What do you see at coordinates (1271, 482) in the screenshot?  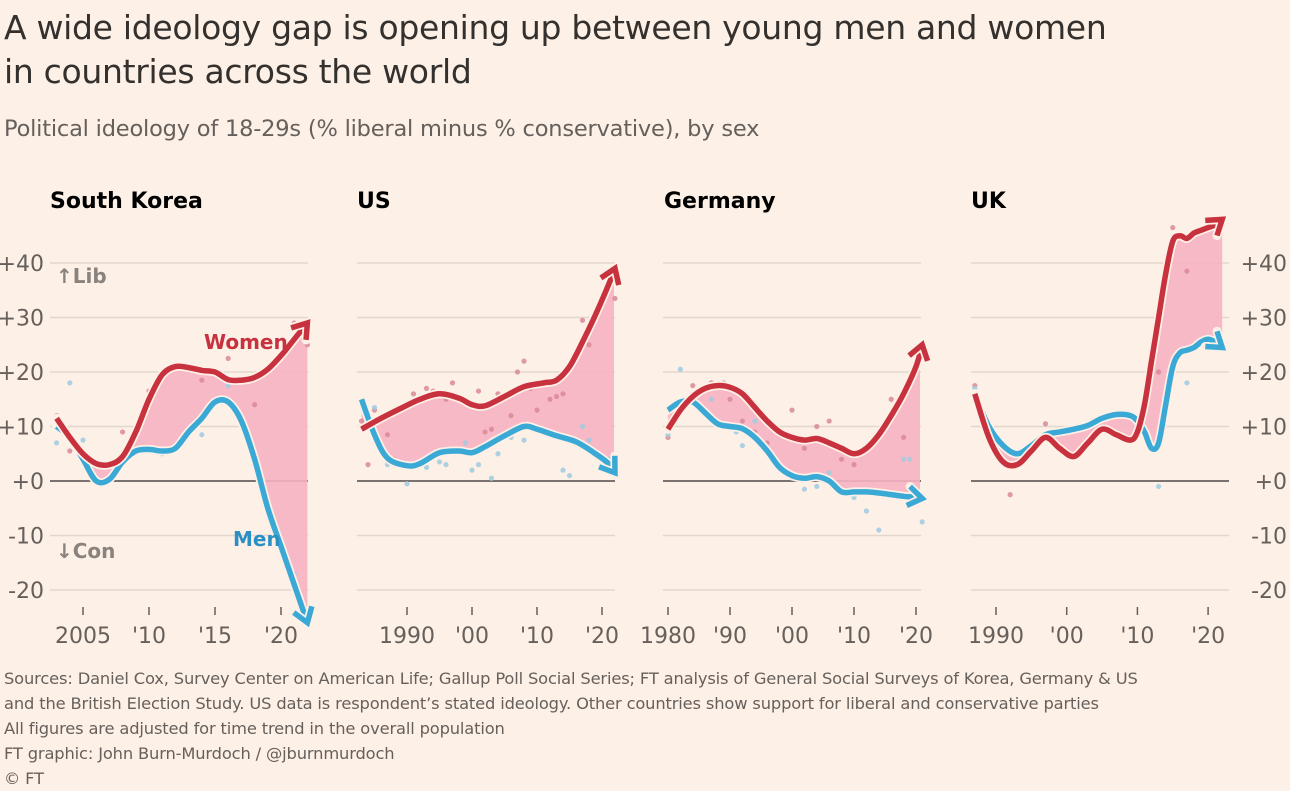 I see `y-tick-label: +0` at bounding box center [1271, 482].